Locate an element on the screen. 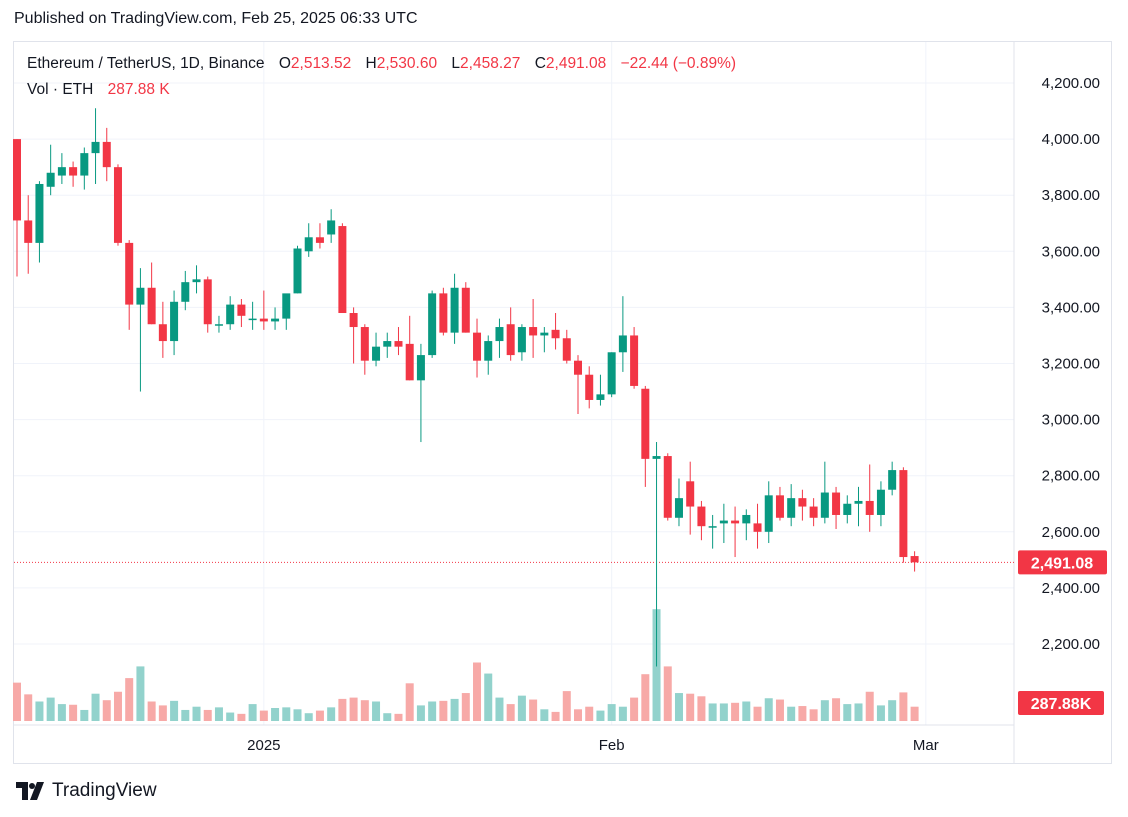 This screenshot has height=817, width=1128. change-value: −22.44 (−0.89%) is located at coordinates (678, 63).